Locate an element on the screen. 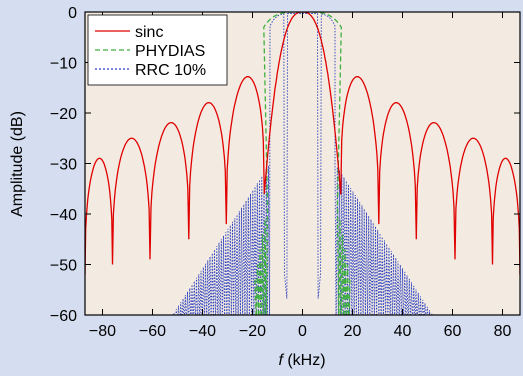  x-tick-label: 60 is located at coordinates (453, 331).